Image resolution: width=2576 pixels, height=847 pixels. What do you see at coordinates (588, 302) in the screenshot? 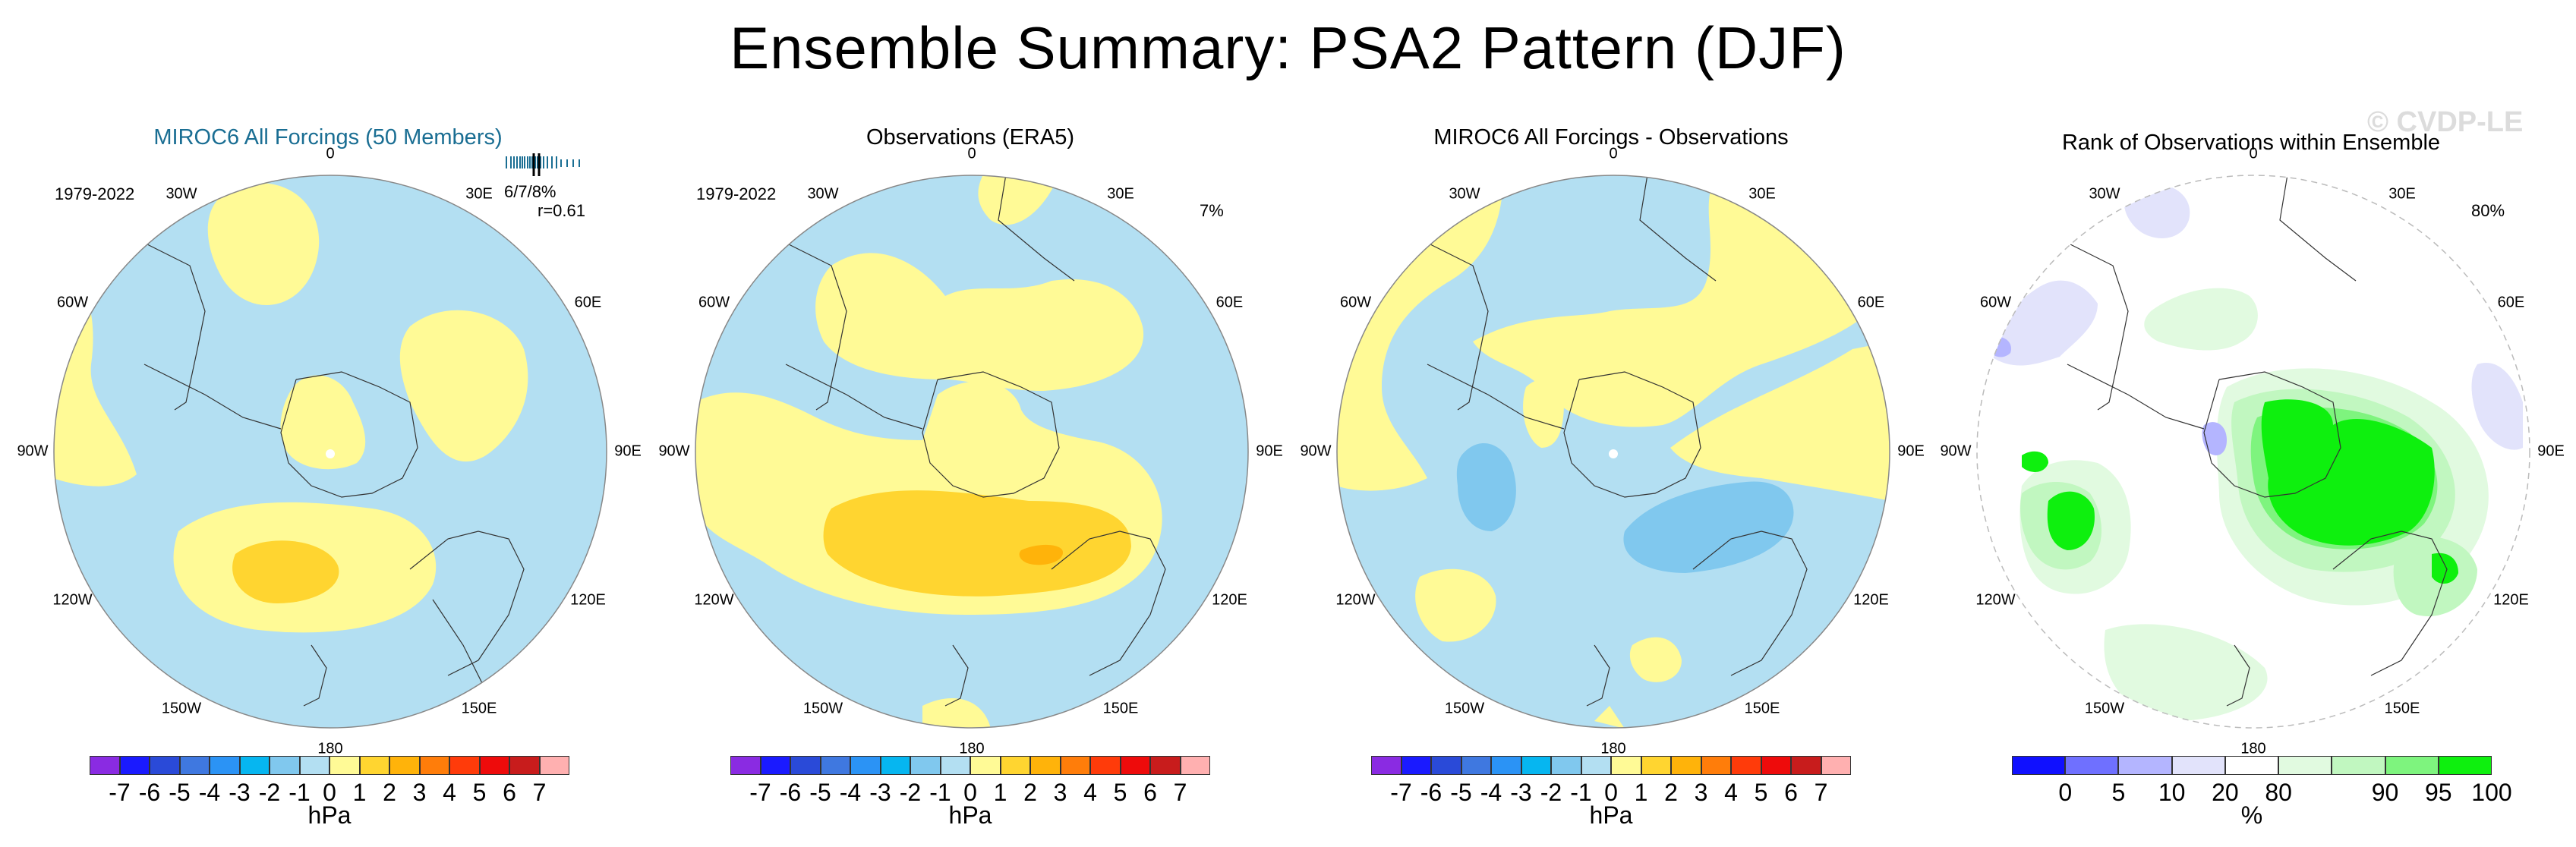
I see `lon-label: 60E` at bounding box center [588, 302].